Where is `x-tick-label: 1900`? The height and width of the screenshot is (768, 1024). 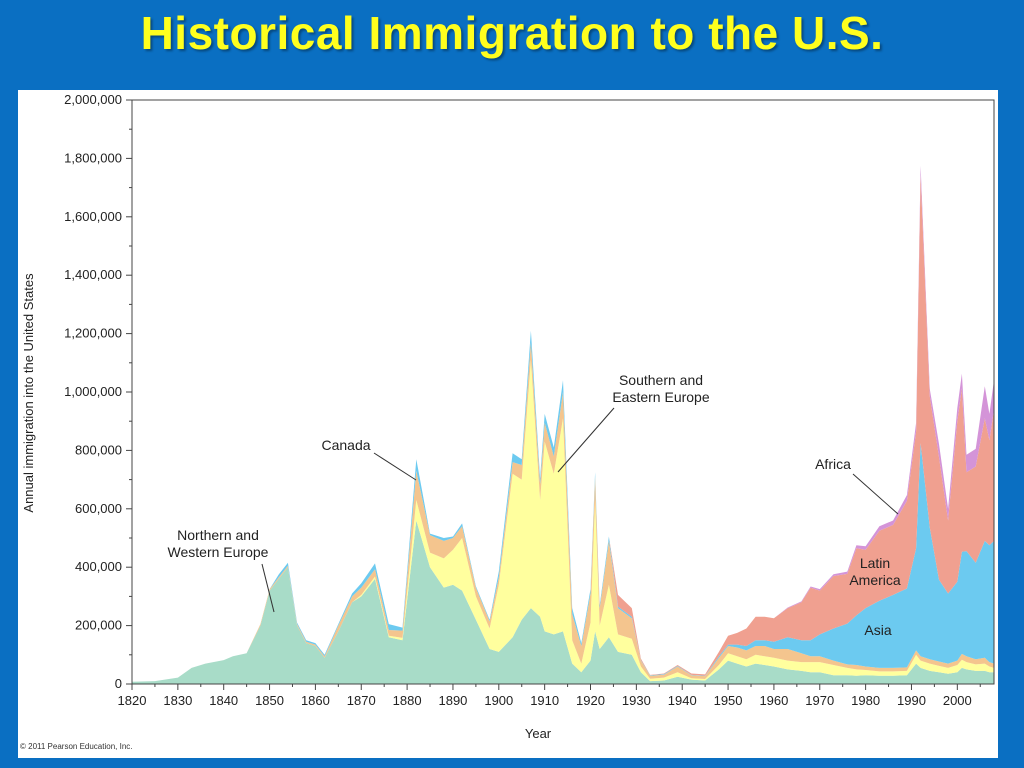 x-tick-label: 1900 is located at coordinates (498, 700).